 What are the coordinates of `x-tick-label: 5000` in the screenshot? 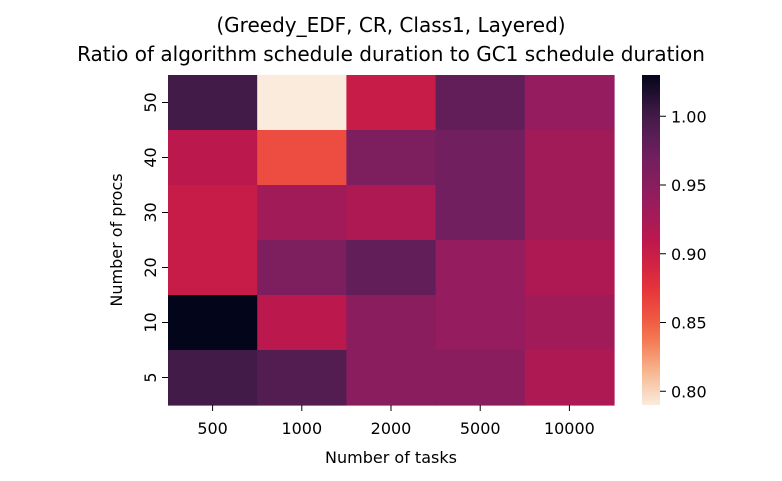 It's located at (480, 428).